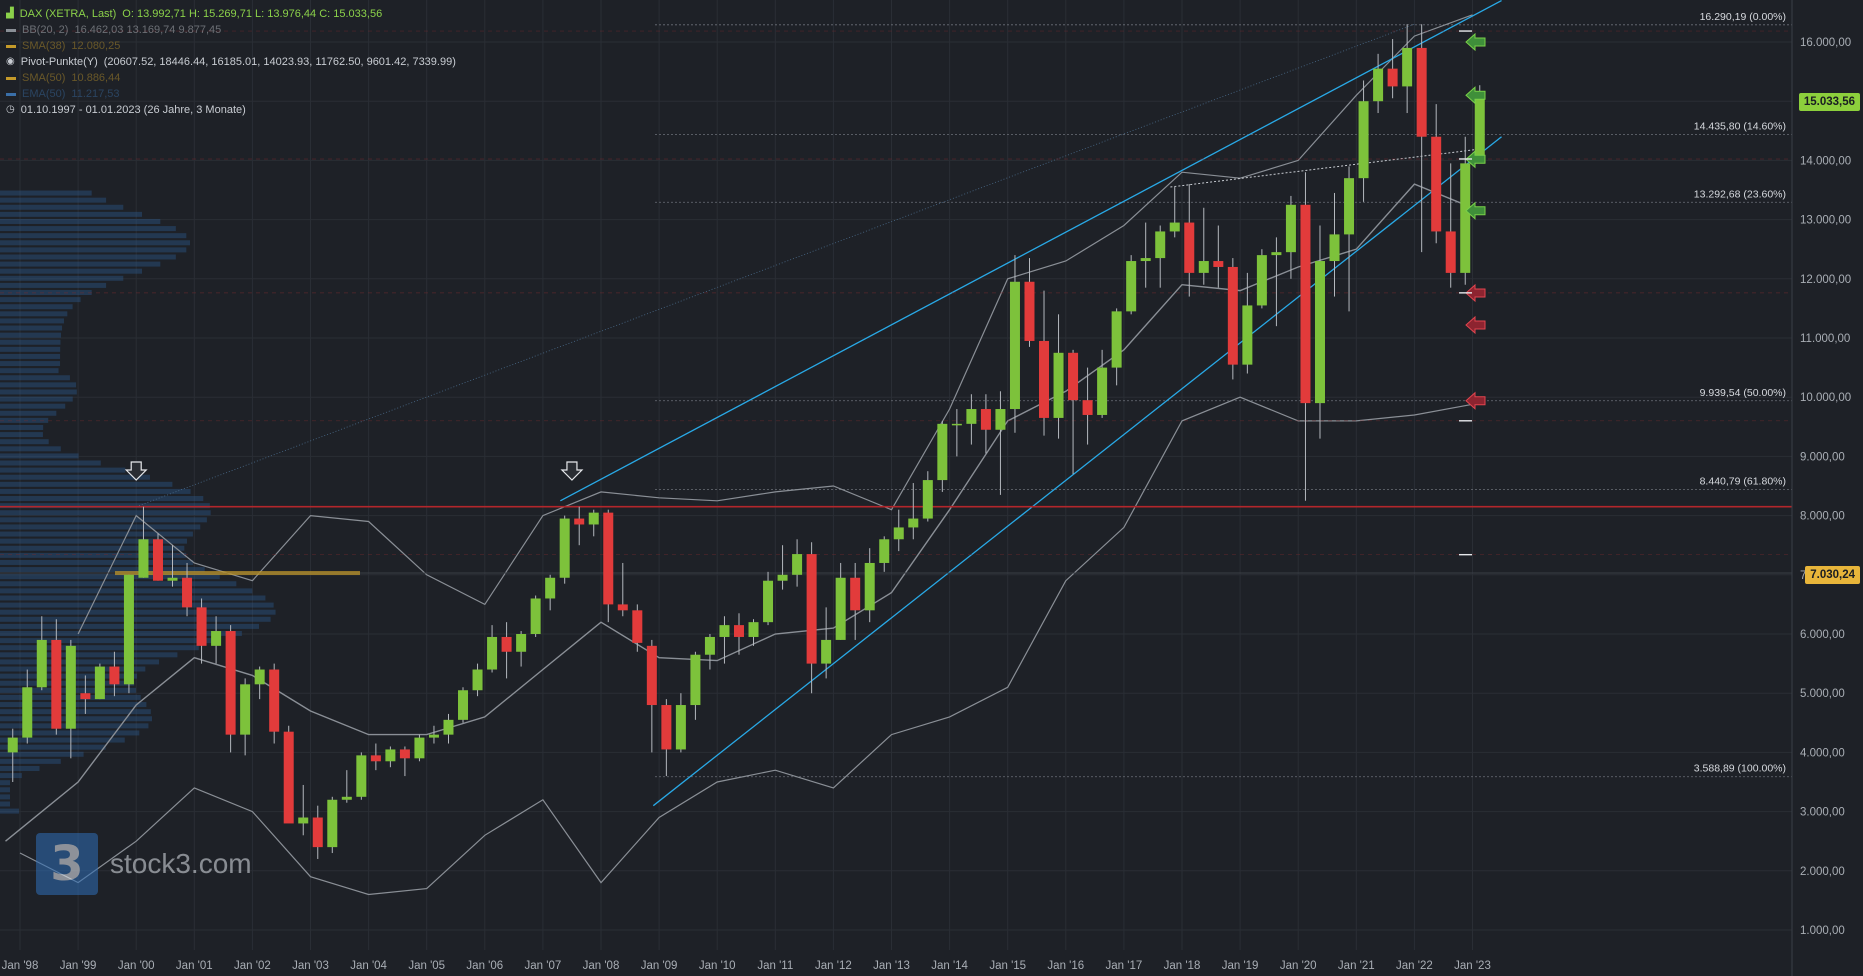  I want to click on sma50-swatch, so click(11, 78).